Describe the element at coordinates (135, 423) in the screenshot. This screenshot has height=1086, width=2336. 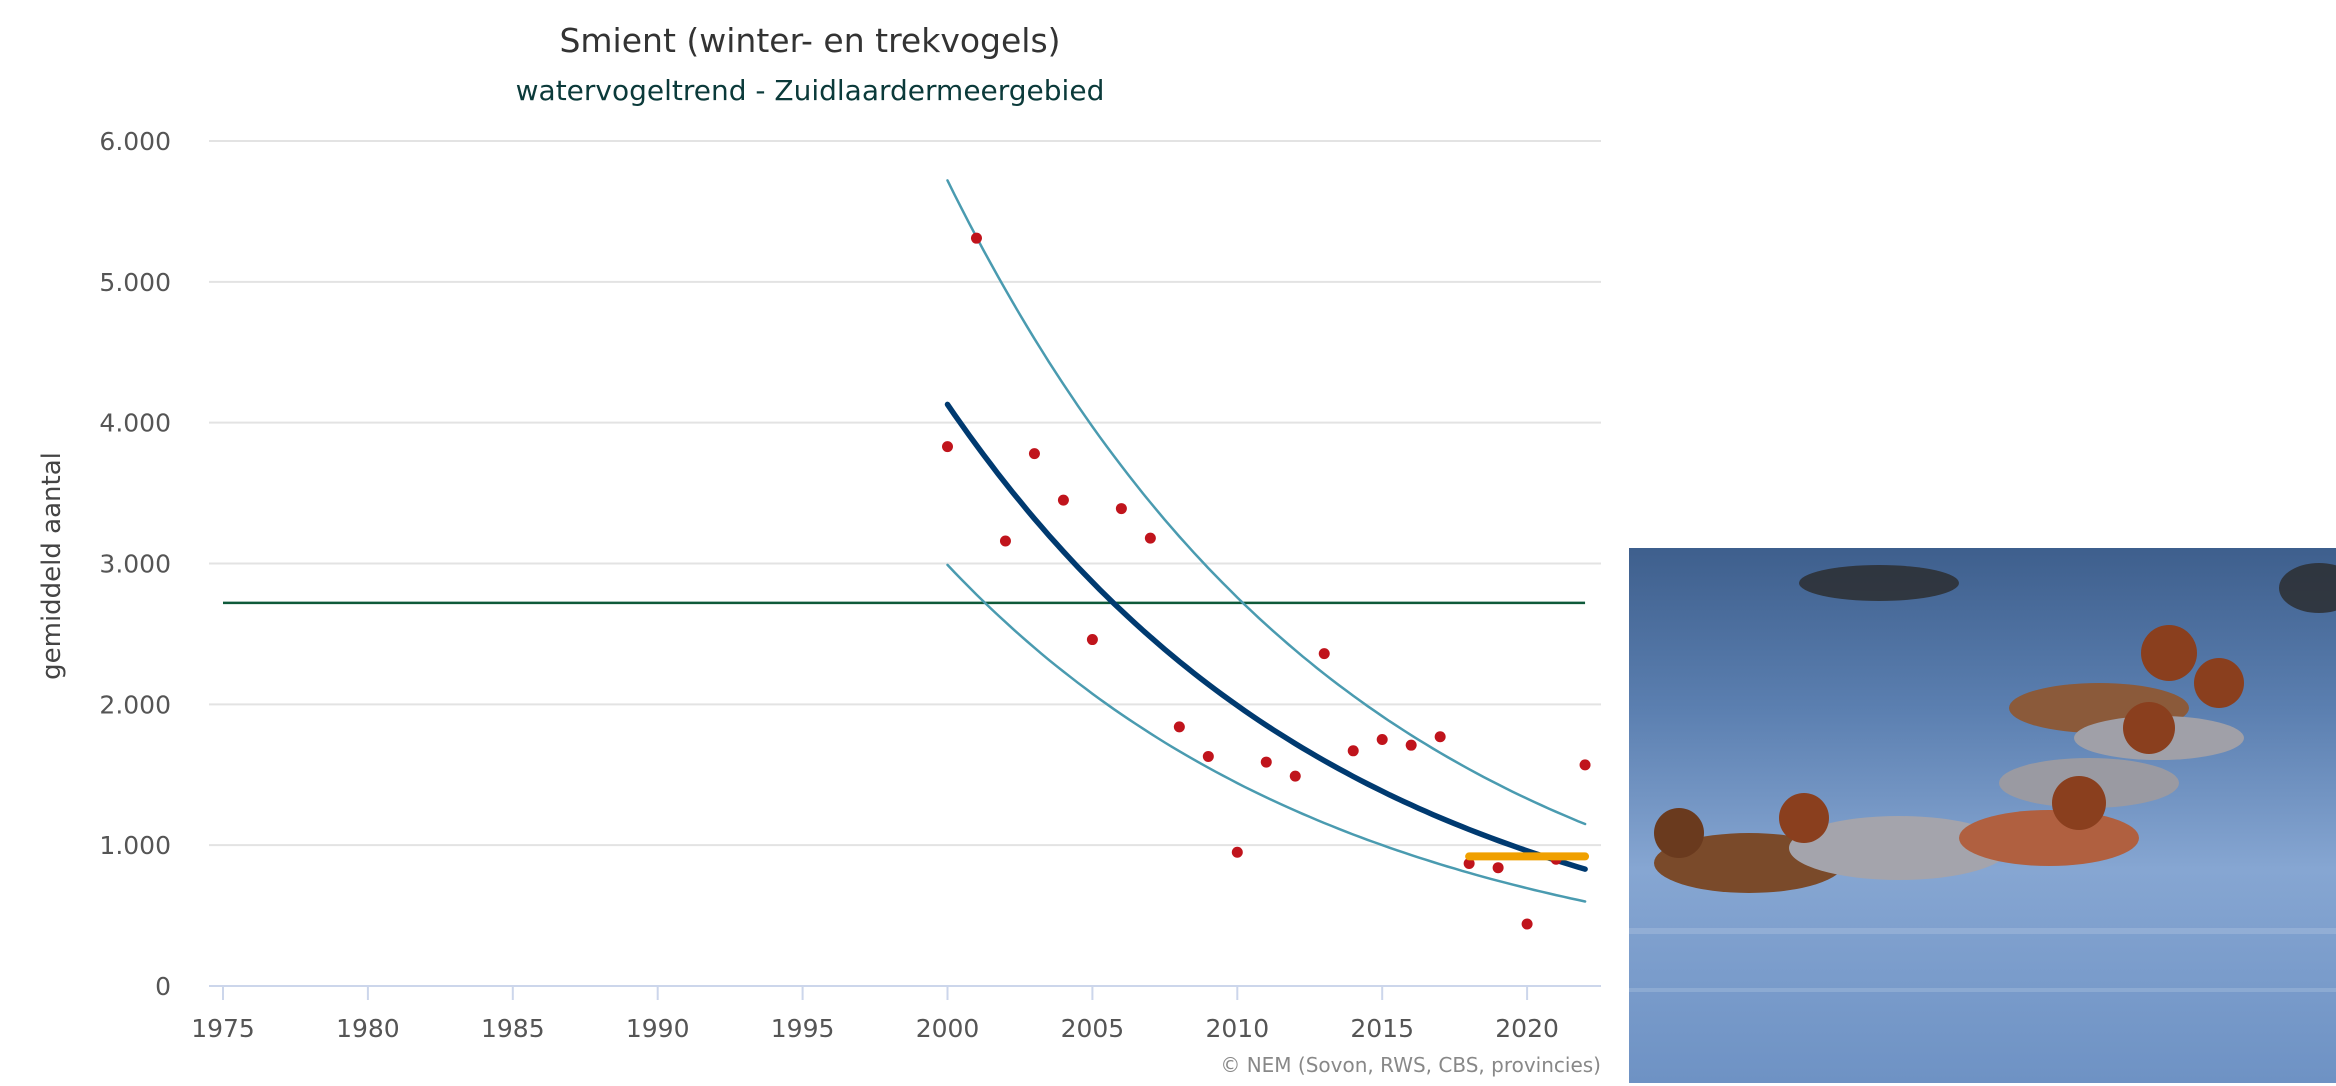
I see `y-tick-label: 4.000` at that location.